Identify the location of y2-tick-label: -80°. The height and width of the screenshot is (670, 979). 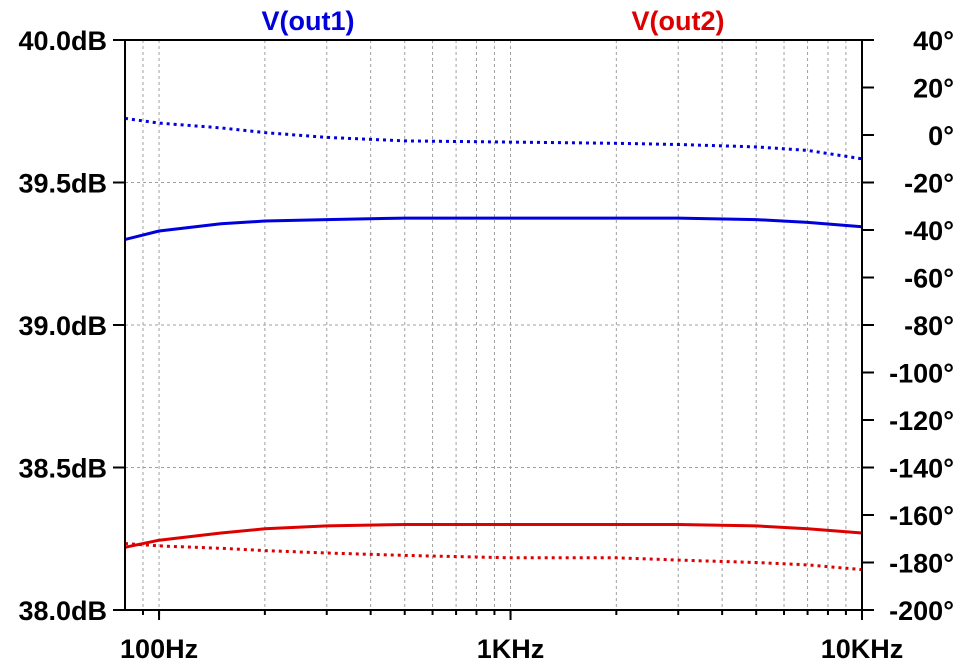
(929, 326).